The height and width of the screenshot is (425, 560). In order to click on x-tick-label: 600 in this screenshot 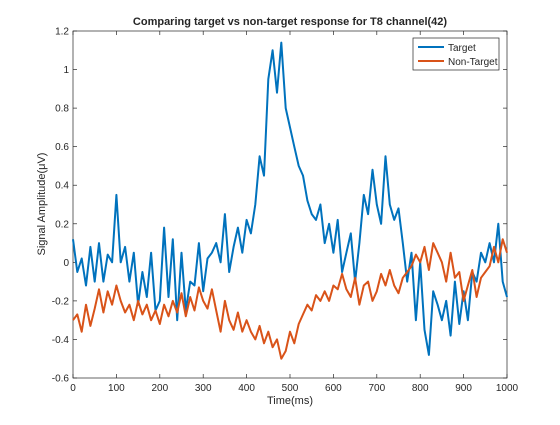, I will do `click(333, 388)`.